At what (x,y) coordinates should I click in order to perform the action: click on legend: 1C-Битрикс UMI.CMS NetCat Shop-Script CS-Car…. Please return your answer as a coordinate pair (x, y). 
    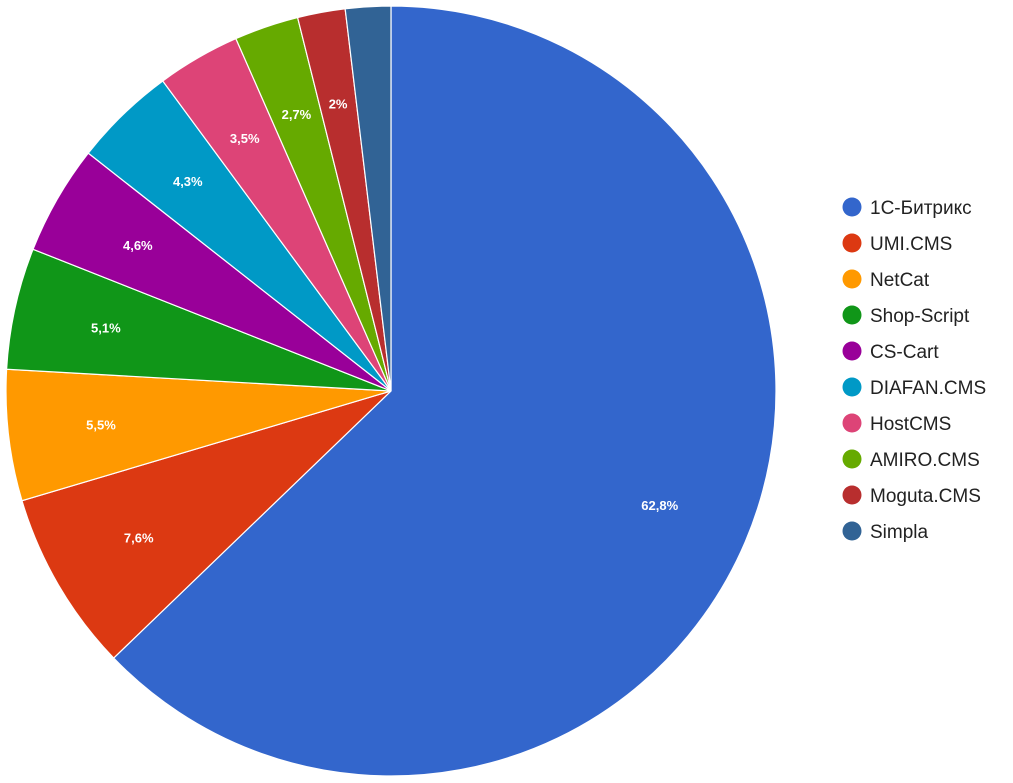
    Looking at the image, I should click on (914, 370).